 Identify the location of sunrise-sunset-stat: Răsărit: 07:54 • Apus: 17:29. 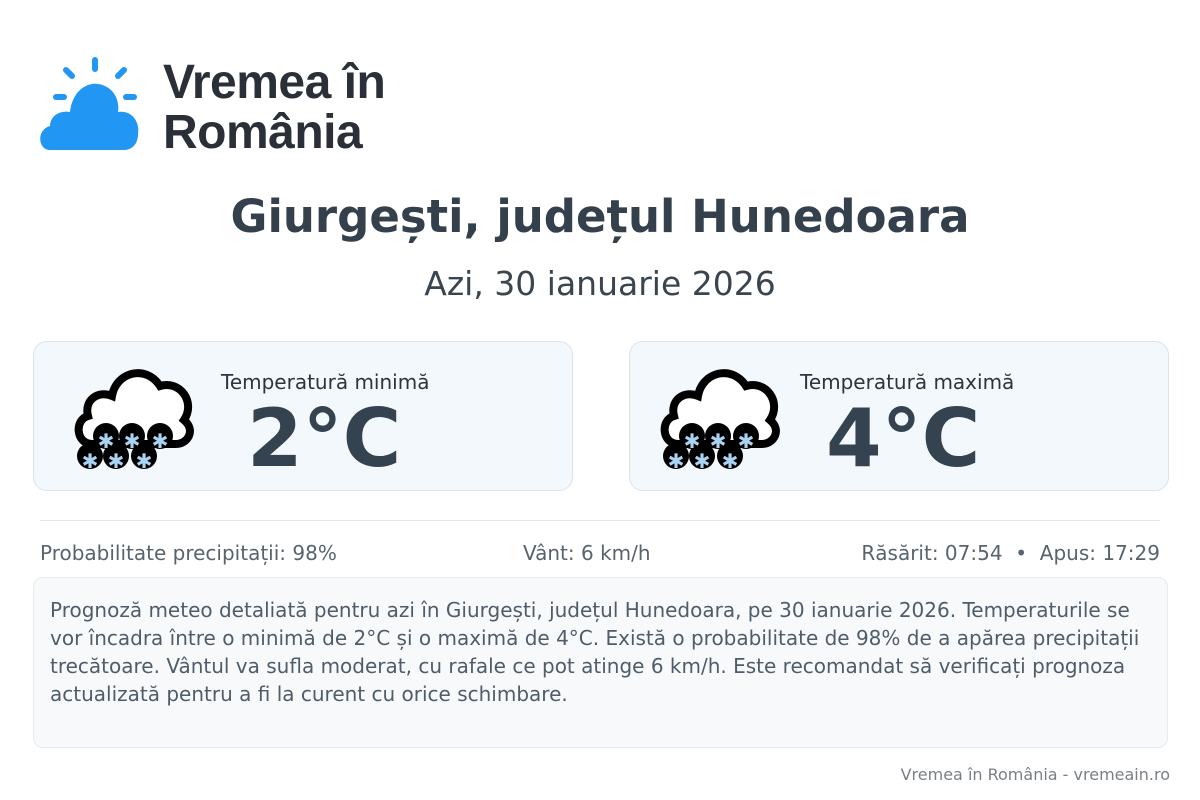
(1010, 553).